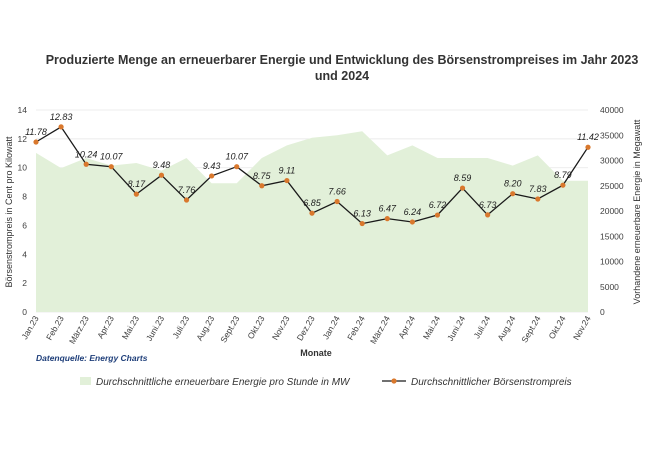 This screenshot has height=450, width=650. What do you see at coordinates (237, 157) in the screenshot?
I see `price-label-8: 10.07` at bounding box center [237, 157].